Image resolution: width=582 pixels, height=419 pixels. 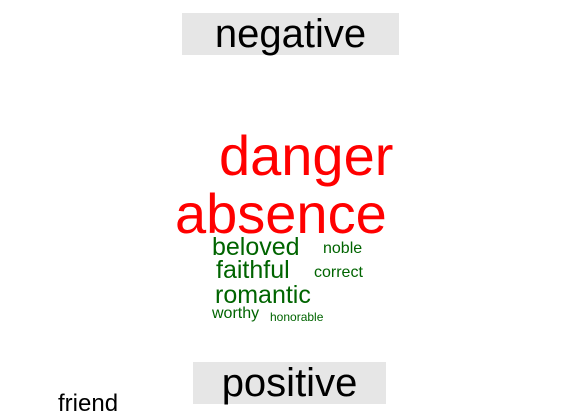 What do you see at coordinates (256, 247) in the screenshot?
I see `word-beloved: beloved` at bounding box center [256, 247].